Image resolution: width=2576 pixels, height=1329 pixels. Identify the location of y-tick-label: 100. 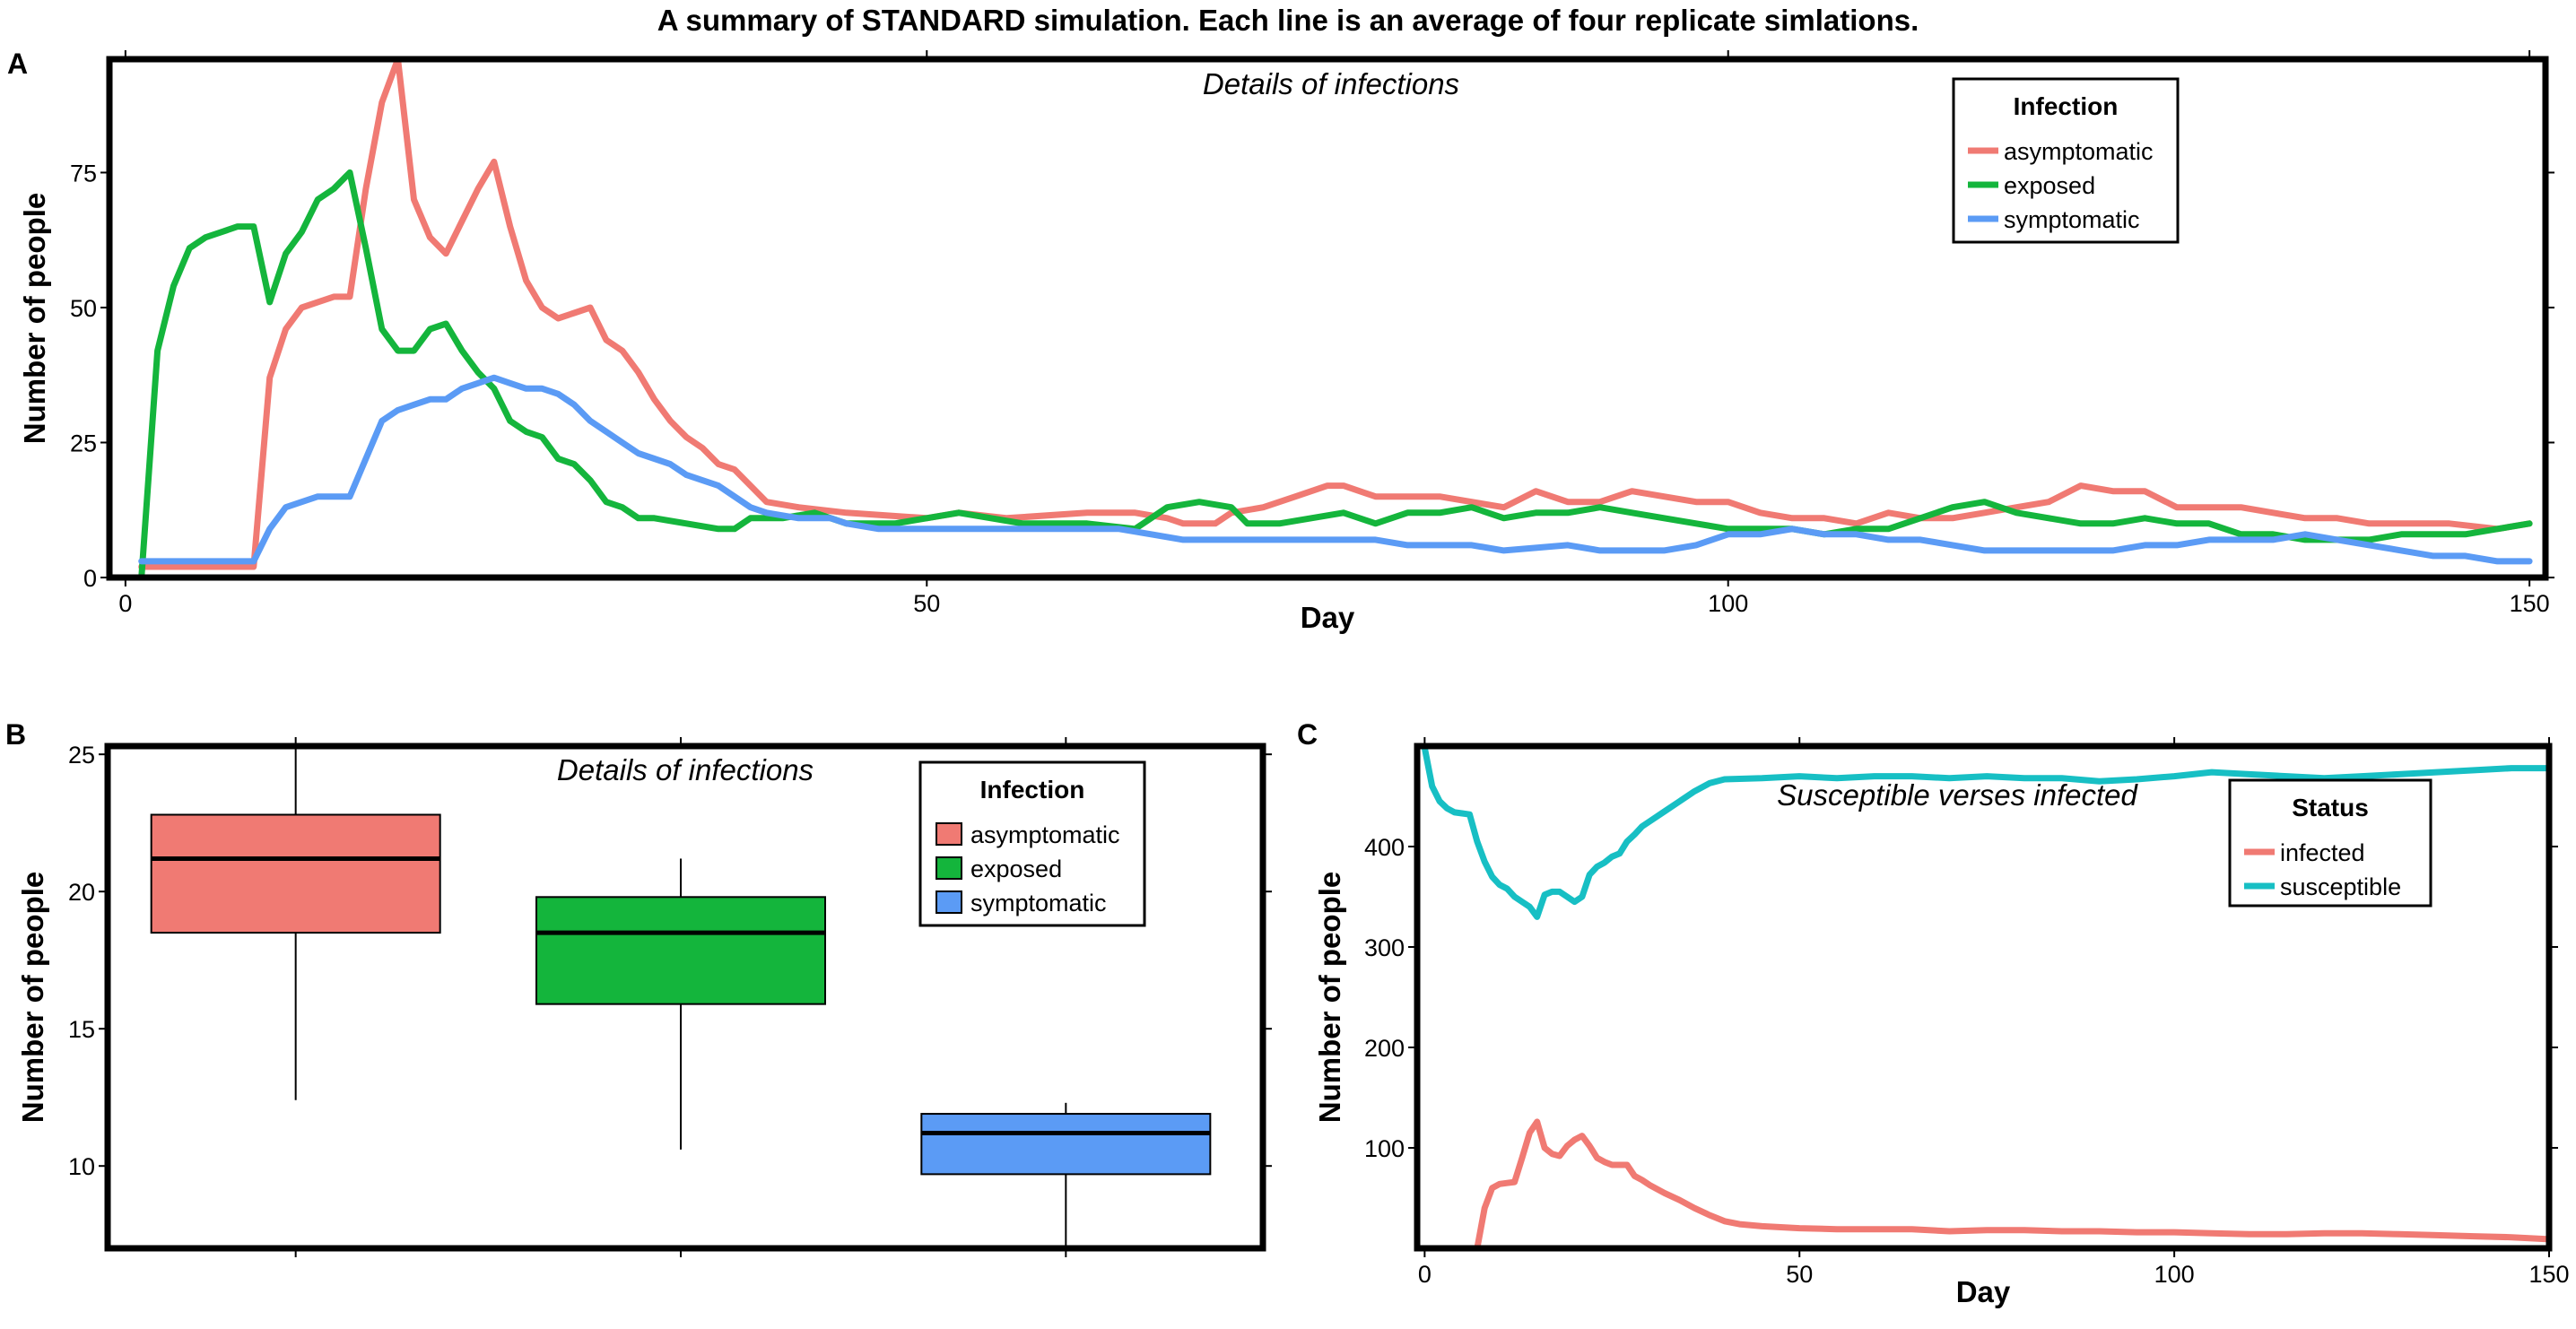
(1384, 1148).